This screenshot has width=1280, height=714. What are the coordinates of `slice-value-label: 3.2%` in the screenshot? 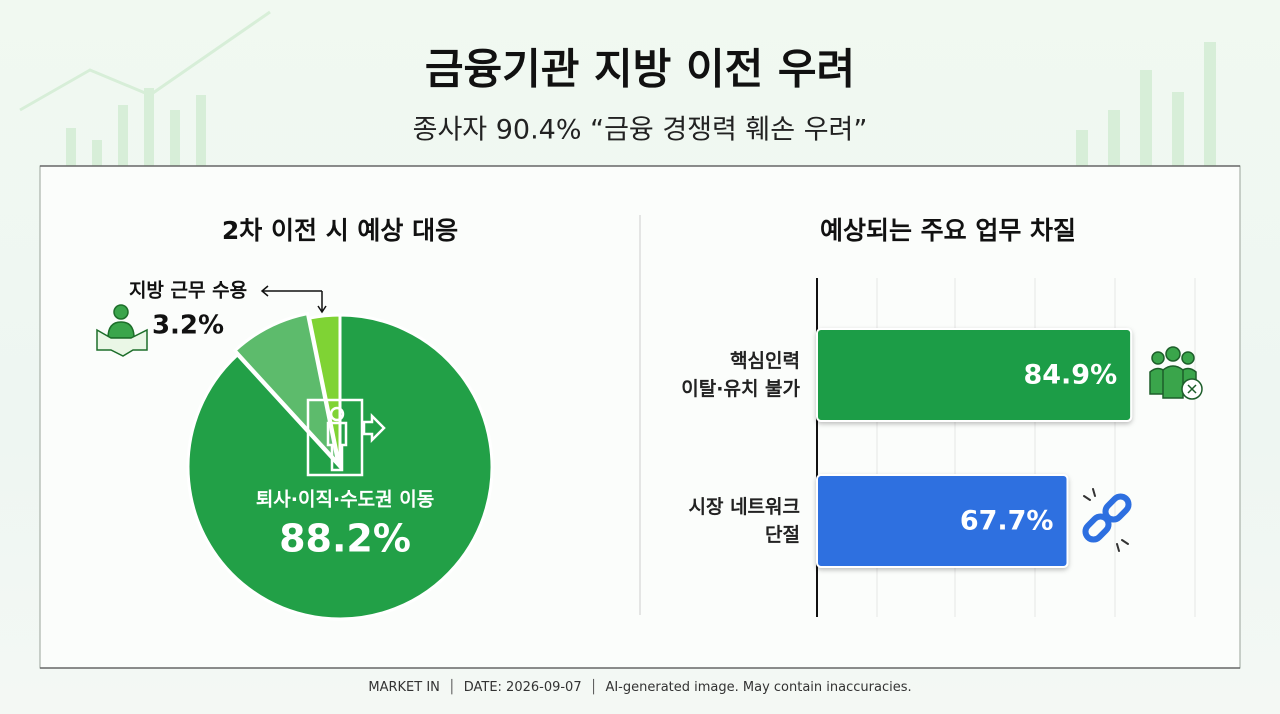 It's located at (188, 326).